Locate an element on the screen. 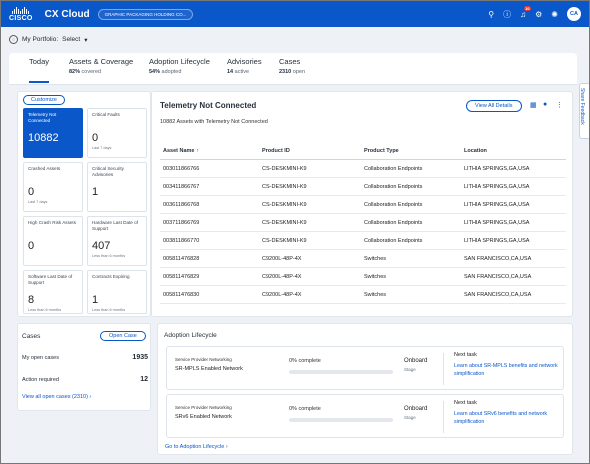 The height and width of the screenshot is (464, 590). cisco-logo: CISCO is located at coordinates (21, 14).